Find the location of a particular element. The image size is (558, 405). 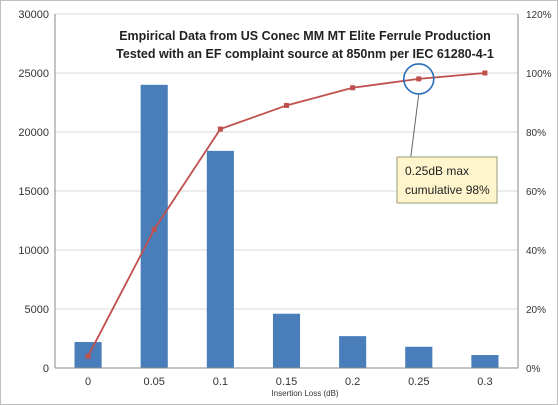

callout-leader is located at coordinates (415, 125).